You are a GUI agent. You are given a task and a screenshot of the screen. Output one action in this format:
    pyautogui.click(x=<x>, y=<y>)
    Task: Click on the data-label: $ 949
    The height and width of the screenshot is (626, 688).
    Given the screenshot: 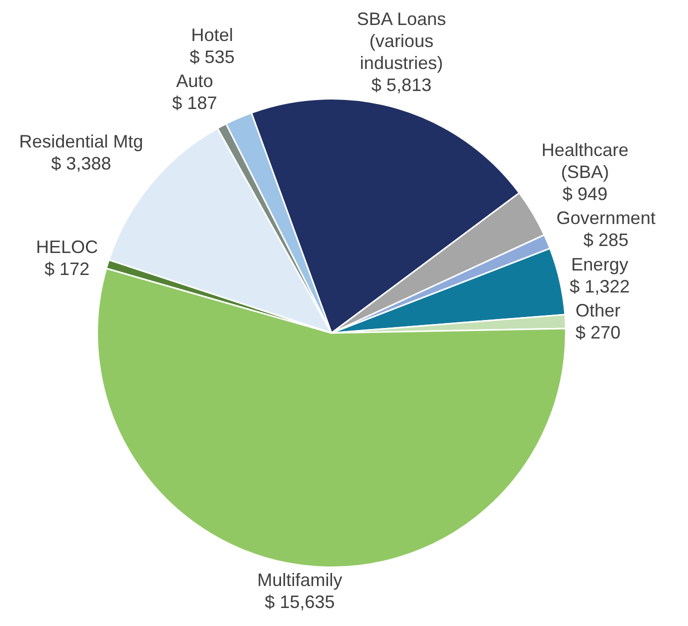 What is the action you would take?
    pyautogui.click(x=585, y=194)
    